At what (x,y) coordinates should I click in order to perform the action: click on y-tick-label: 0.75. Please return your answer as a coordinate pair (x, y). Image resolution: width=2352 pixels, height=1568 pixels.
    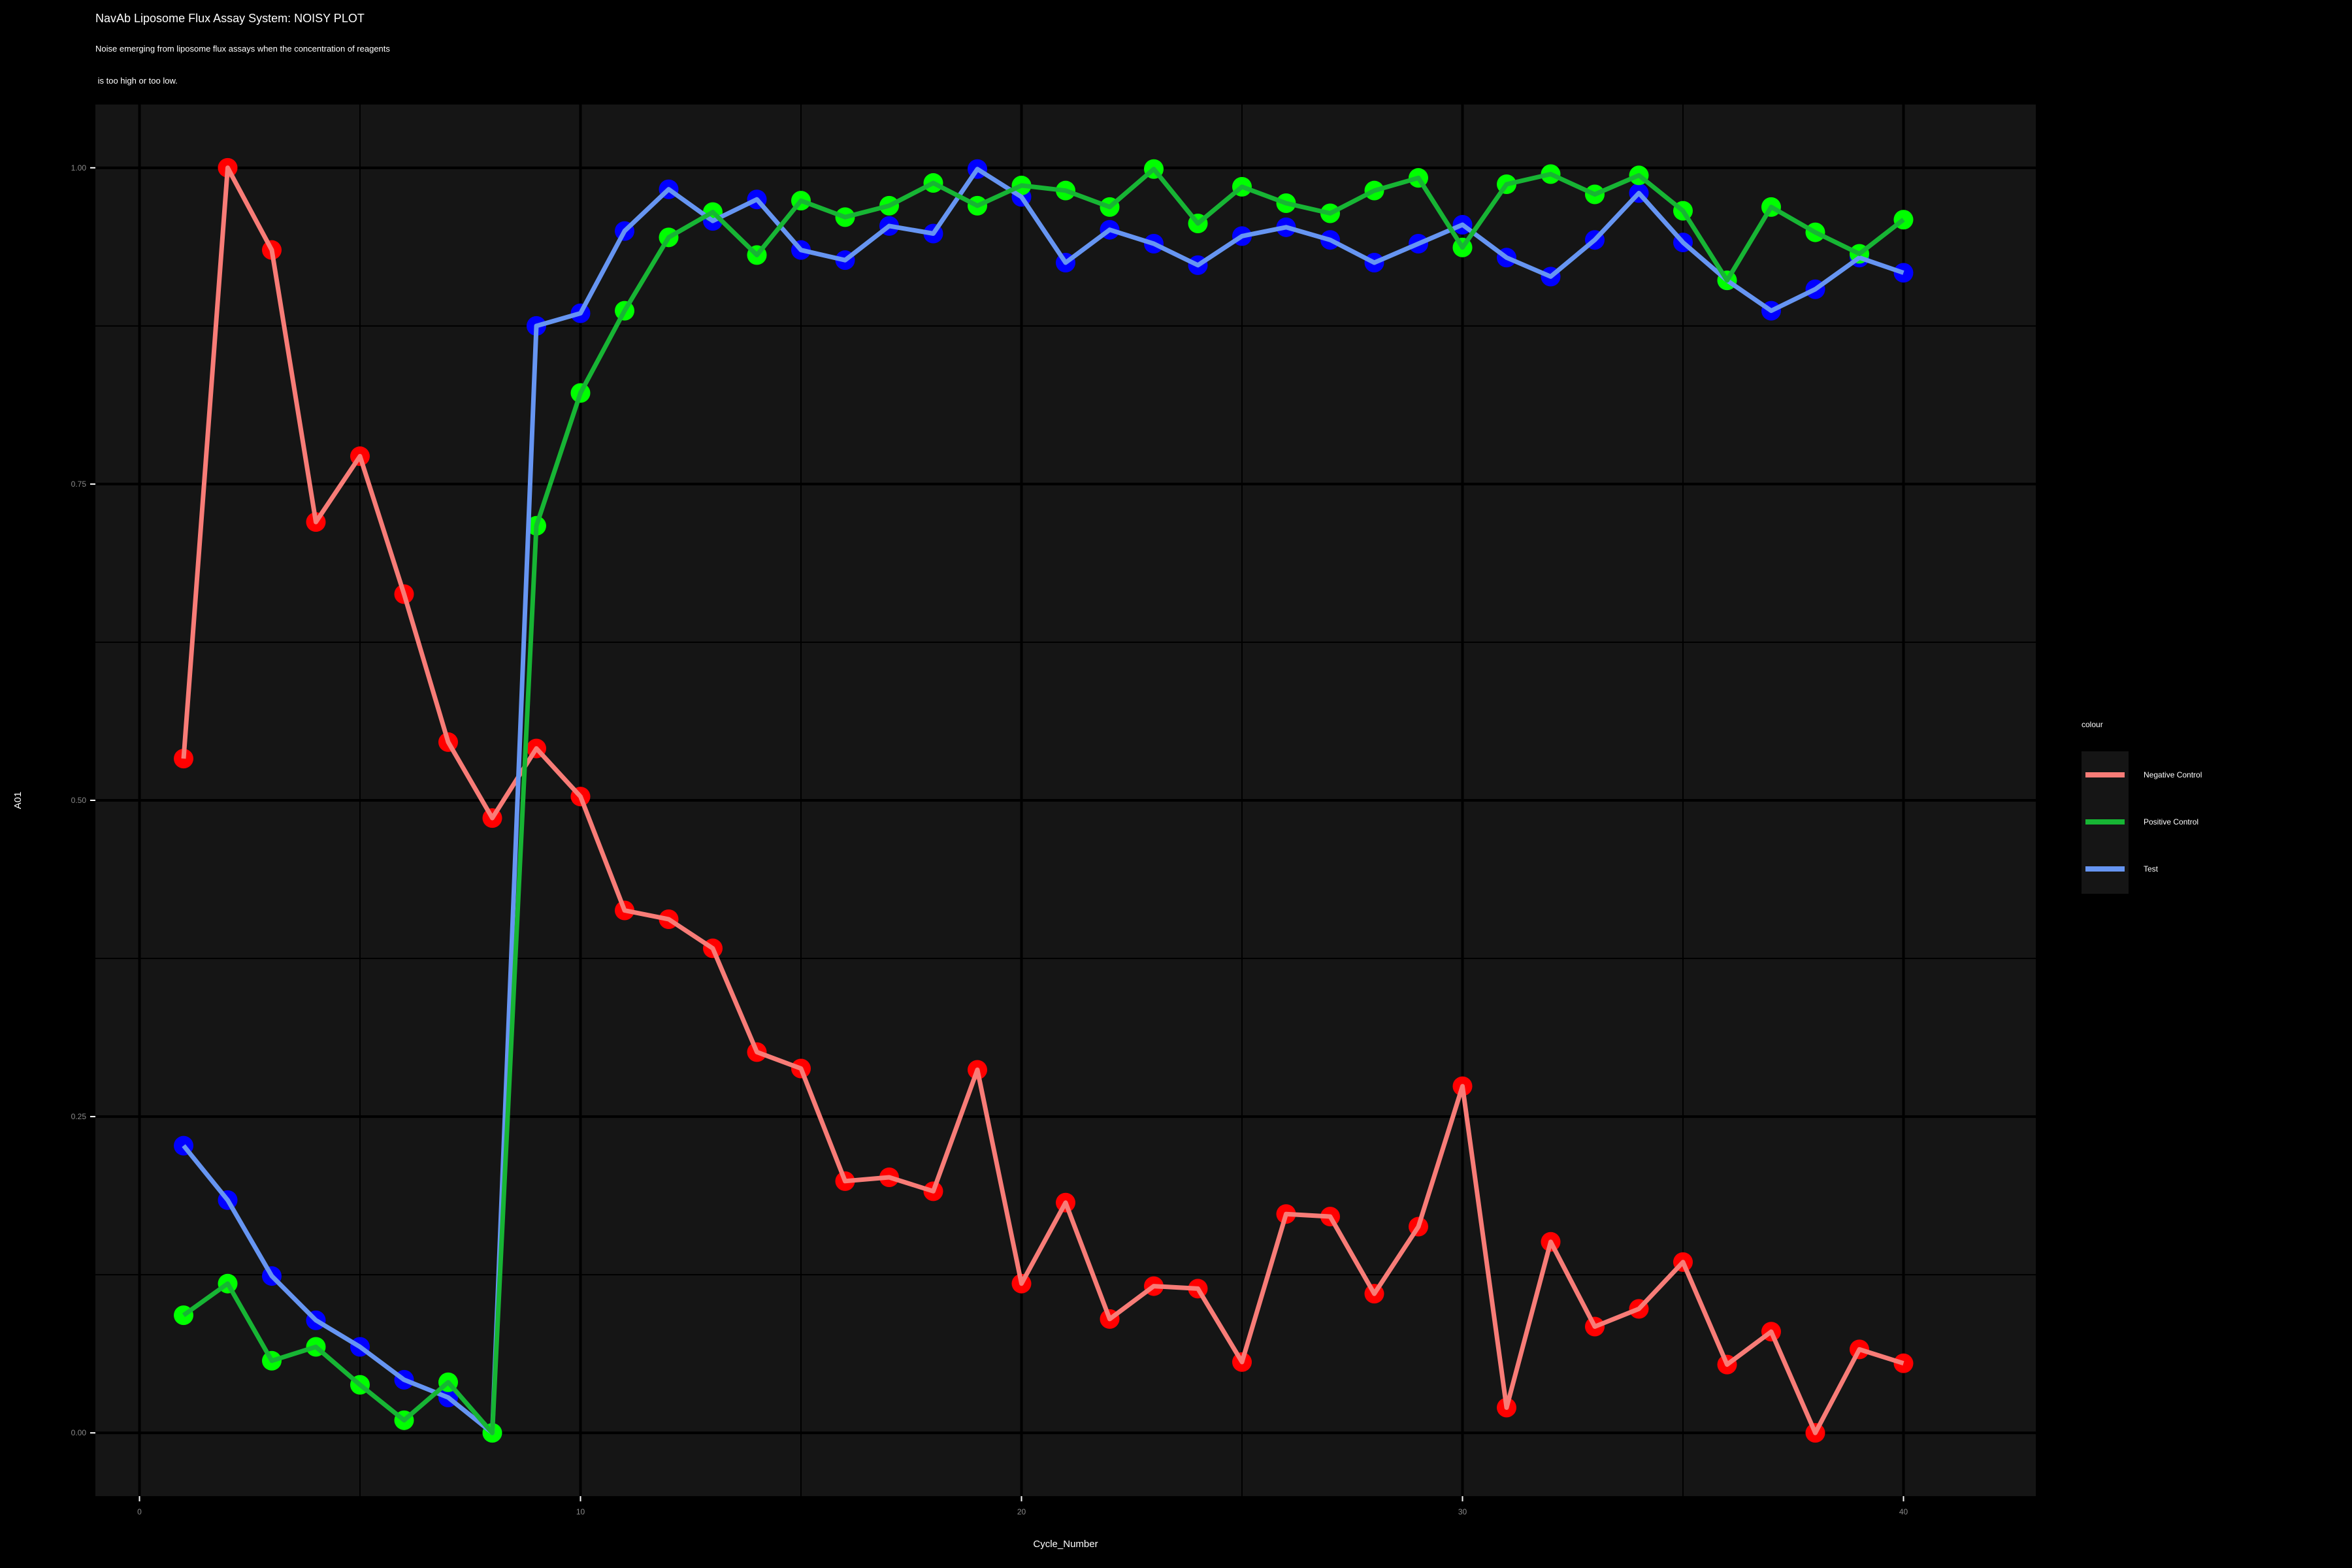
    Looking at the image, I should click on (79, 484).